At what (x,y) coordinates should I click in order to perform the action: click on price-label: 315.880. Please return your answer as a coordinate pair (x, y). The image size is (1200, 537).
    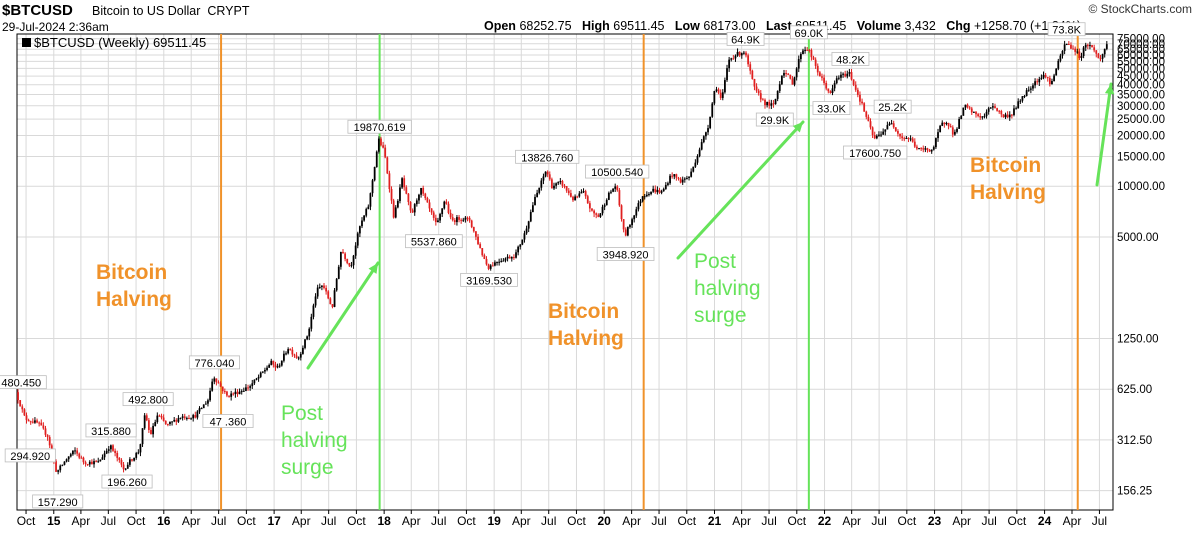
    Looking at the image, I should click on (111, 432).